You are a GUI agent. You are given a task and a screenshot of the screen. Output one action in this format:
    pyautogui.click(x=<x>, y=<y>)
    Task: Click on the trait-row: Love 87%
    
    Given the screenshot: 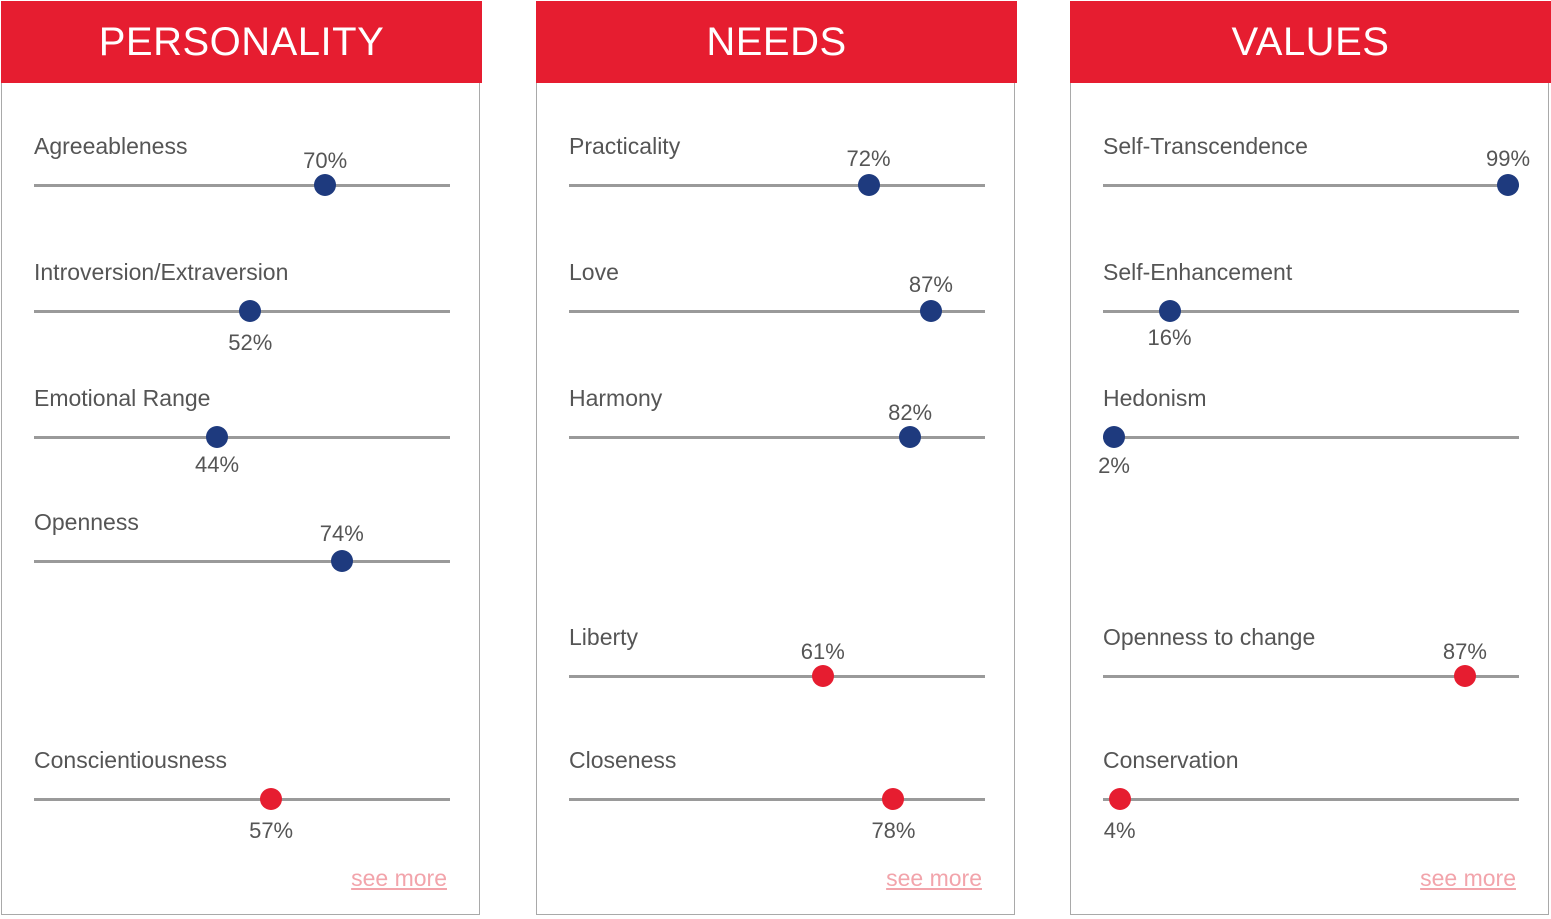 What is the action you would take?
    pyautogui.click(x=777, y=309)
    